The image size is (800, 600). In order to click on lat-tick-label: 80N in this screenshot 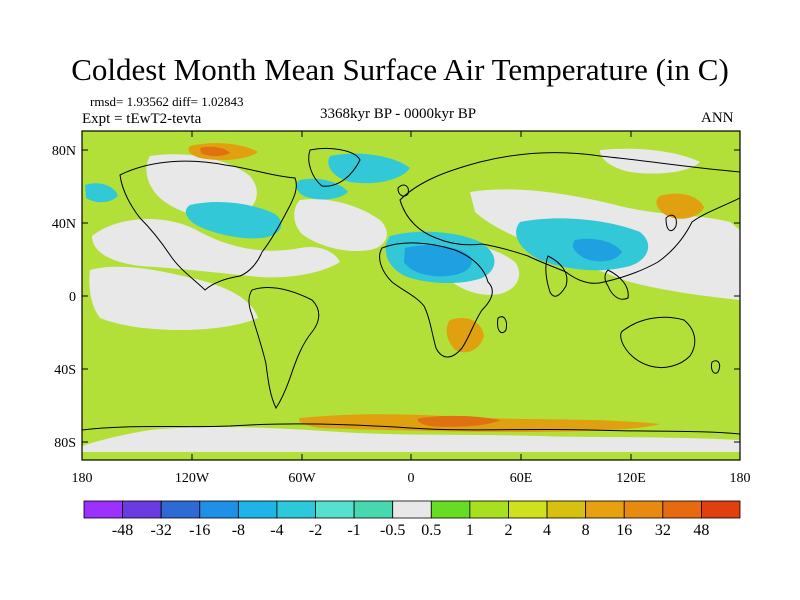, I will do `click(64, 151)`.